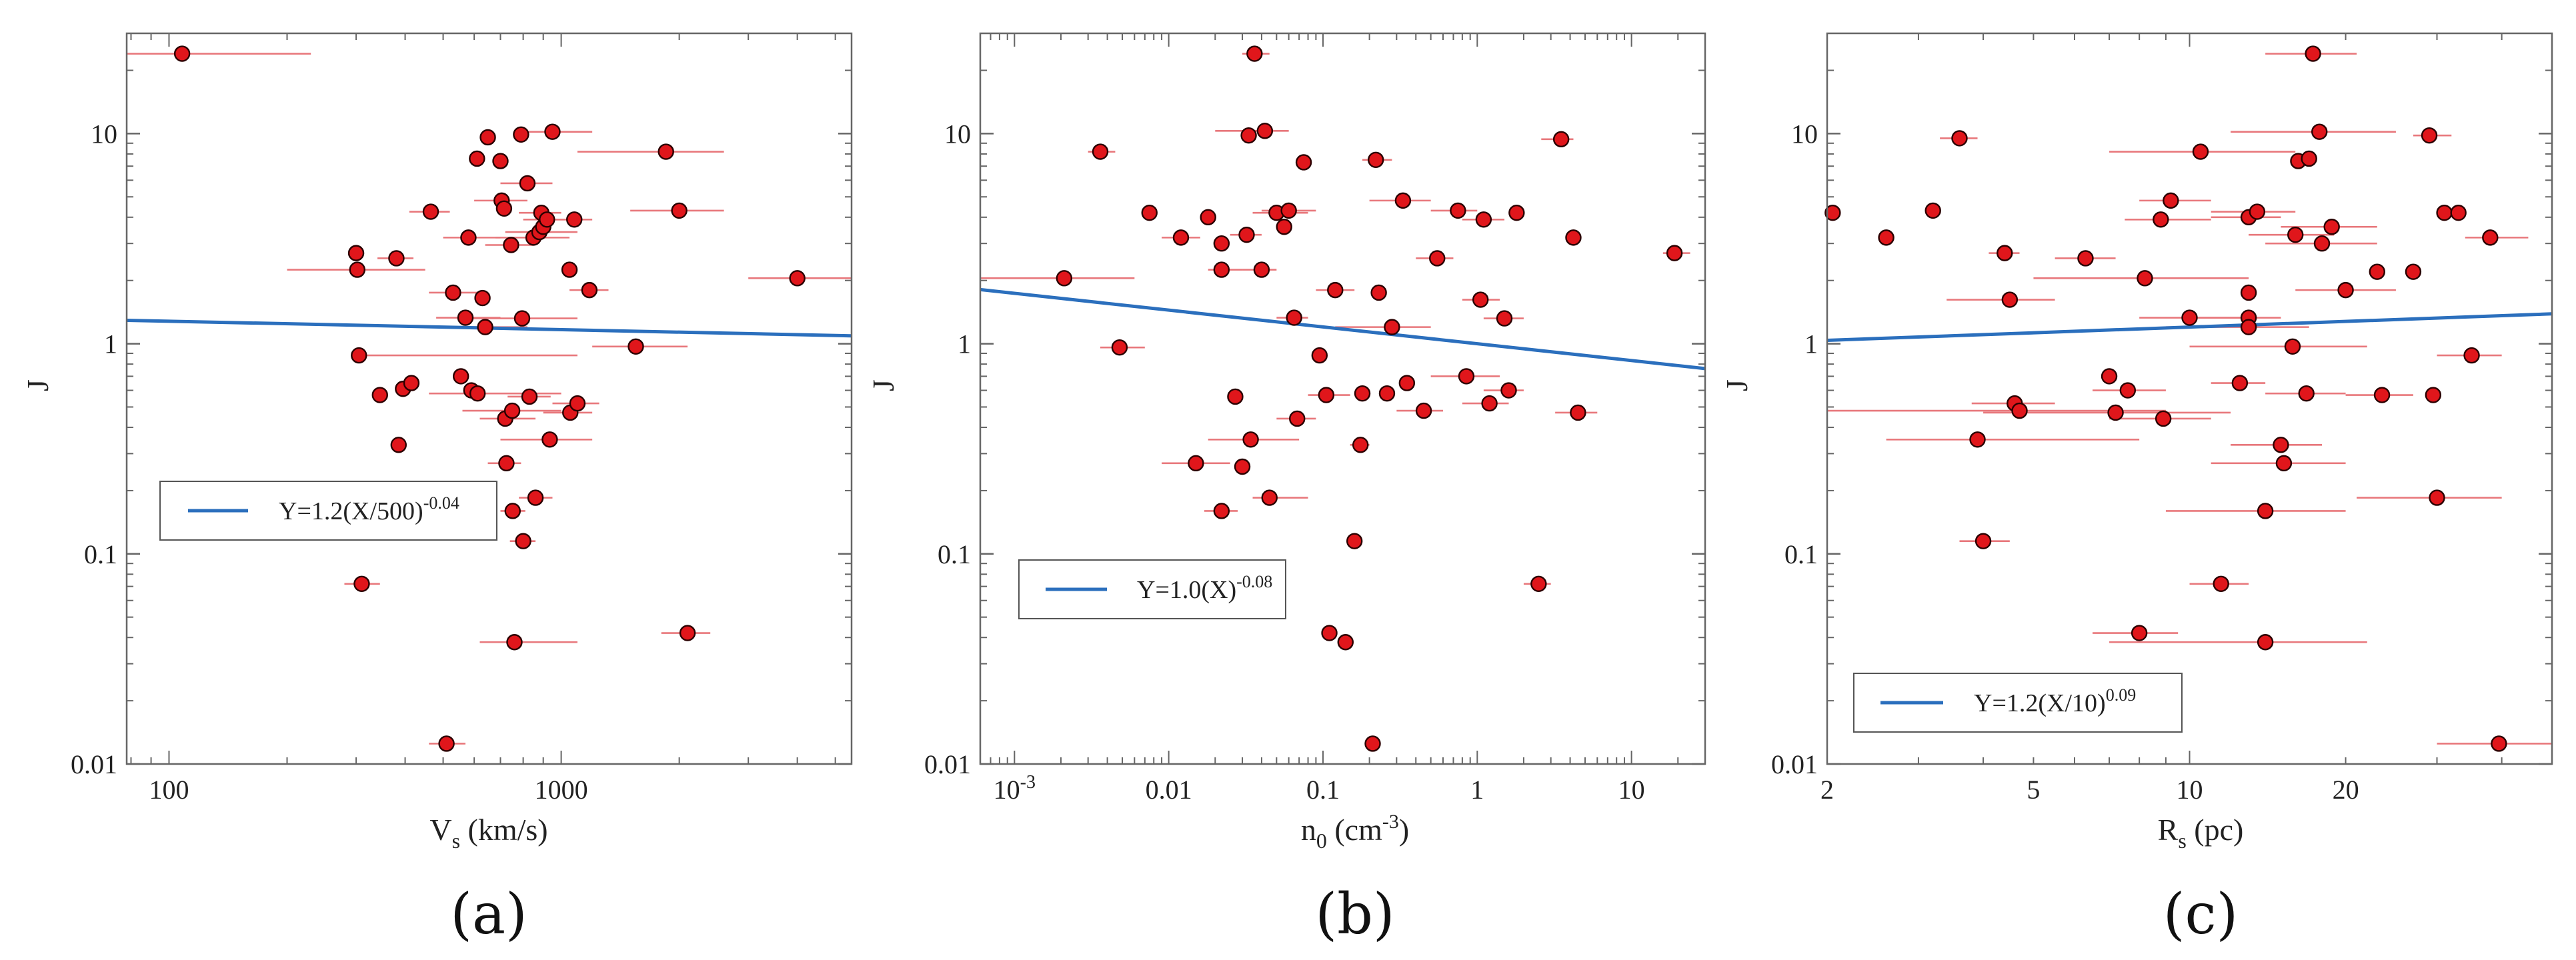 The width and height of the screenshot is (2576, 960). What do you see at coordinates (369, 509) in the screenshot?
I see `legend-text: Y=1.2(X/500)-0.04` at bounding box center [369, 509].